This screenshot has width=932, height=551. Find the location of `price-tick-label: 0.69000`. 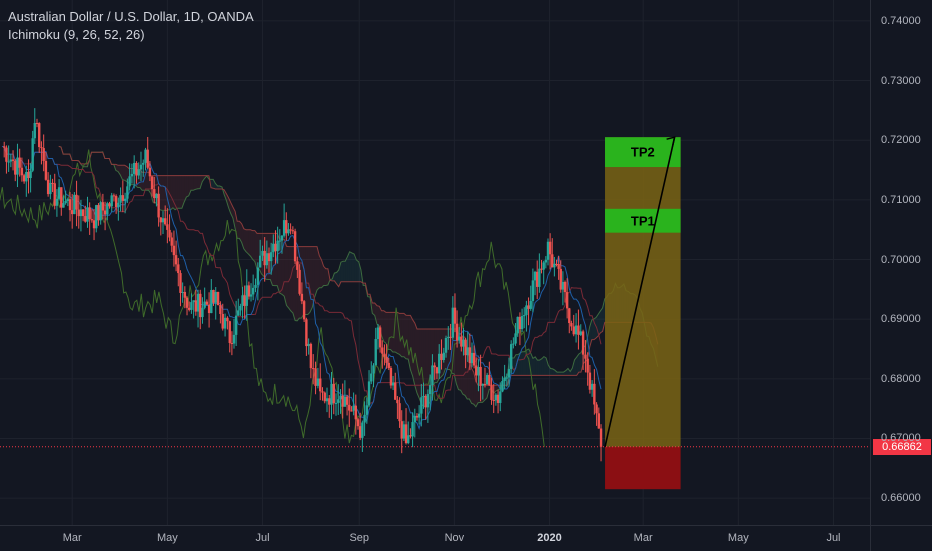

price-tick-label: 0.69000 is located at coordinates (901, 319).